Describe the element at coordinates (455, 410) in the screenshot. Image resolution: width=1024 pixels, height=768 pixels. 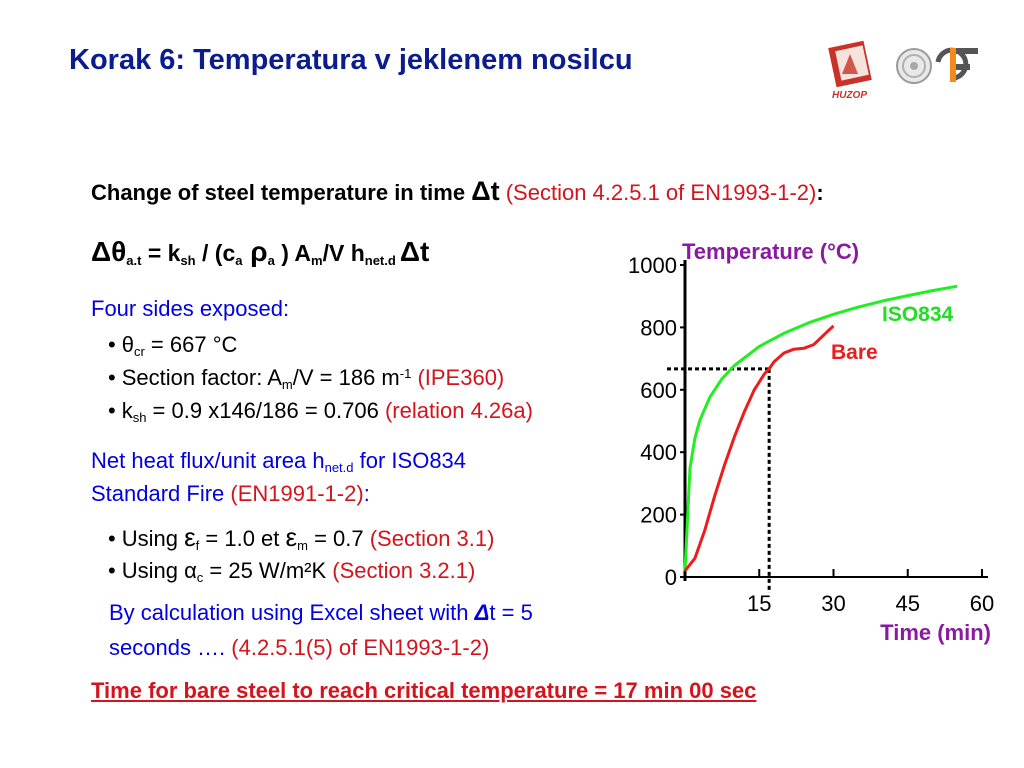
I see `item-reference: (relation 4.26a)` at that location.